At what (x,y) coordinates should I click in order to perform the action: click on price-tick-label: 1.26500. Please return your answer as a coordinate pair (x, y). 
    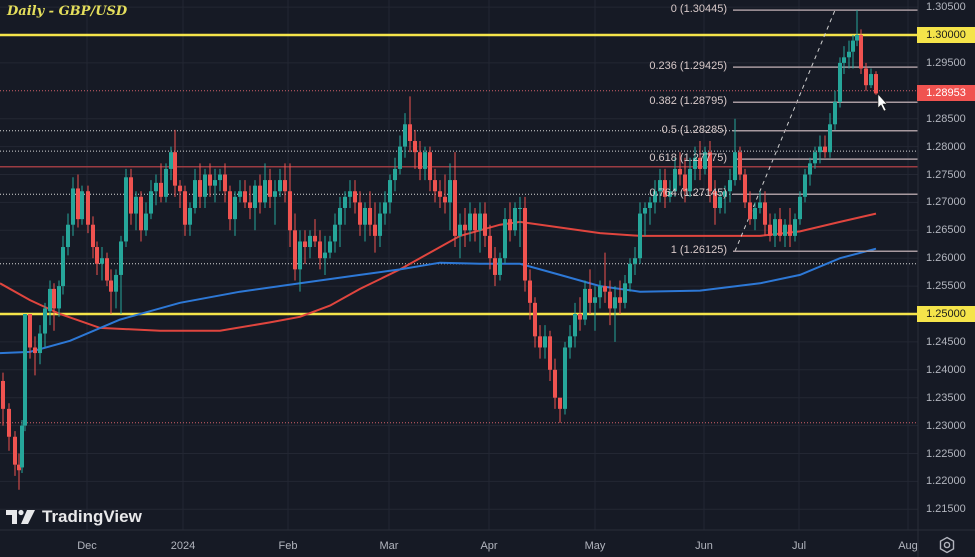
    Looking at the image, I should click on (946, 230).